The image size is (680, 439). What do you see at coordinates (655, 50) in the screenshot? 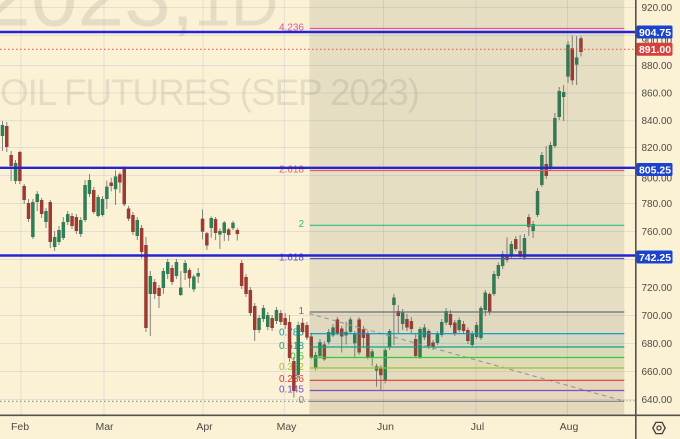
I see `svg-text: 891.00` at bounding box center [655, 50].